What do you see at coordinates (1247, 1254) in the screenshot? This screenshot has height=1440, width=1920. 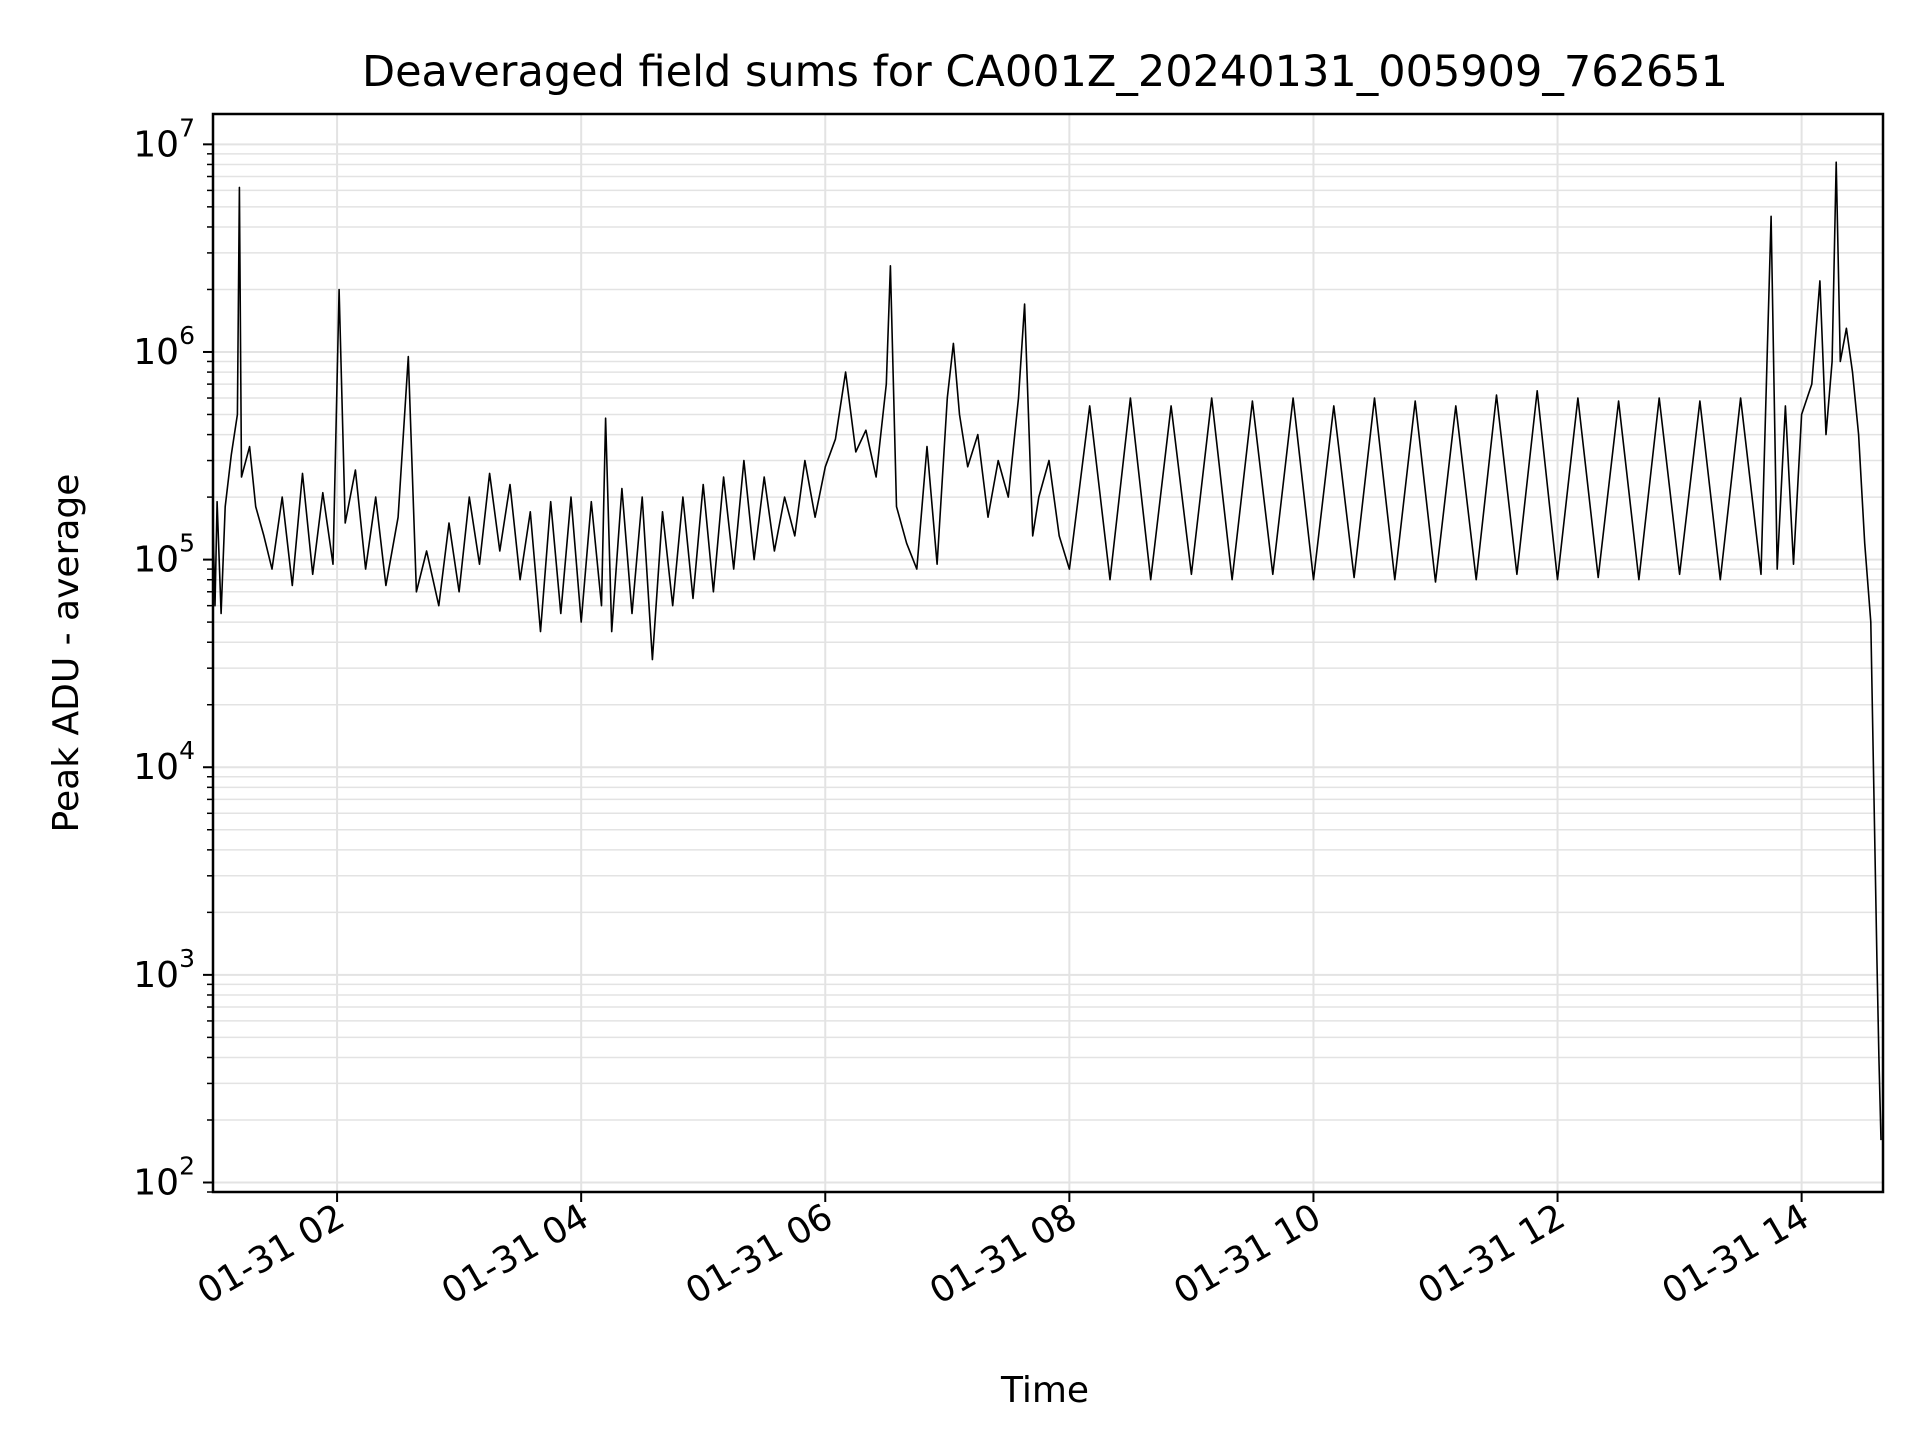 I see `x-tick-label: 01-31 10` at bounding box center [1247, 1254].